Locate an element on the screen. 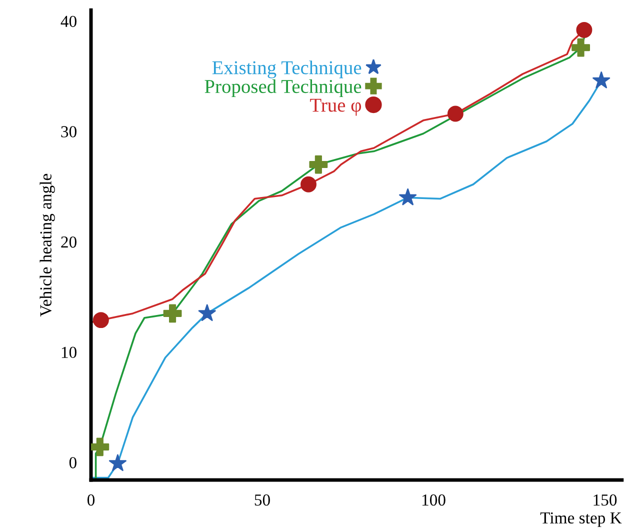 This screenshot has height=531, width=632. legend-label: Existing Technique is located at coordinates (287, 69).